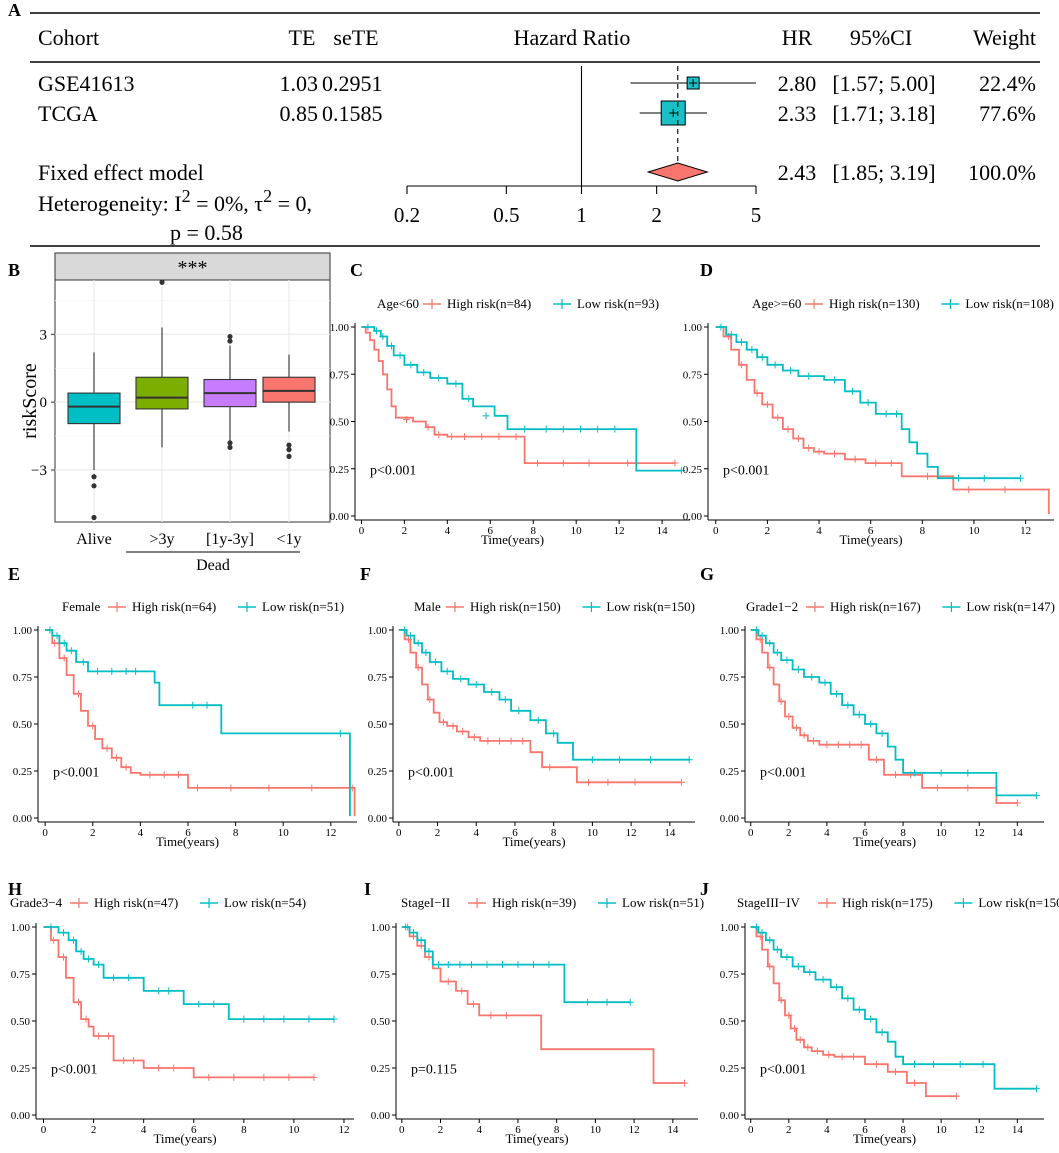  Describe the element at coordinates (230, 539) in the screenshot. I see `x-category-label: [1y-3y]` at that location.